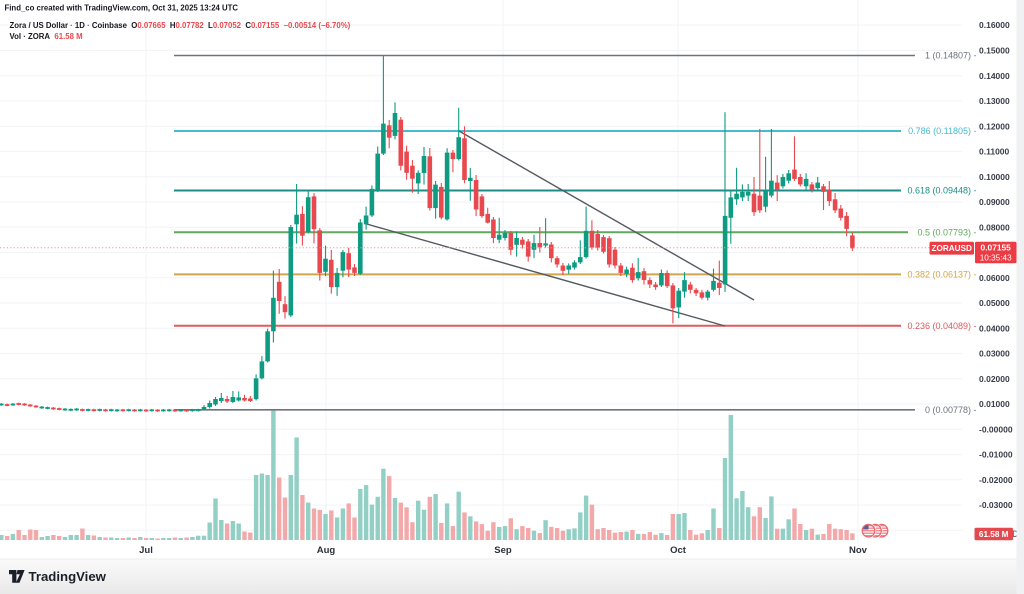 The width and height of the screenshot is (1024, 594). Describe the element at coordinates (858, 550) in the screenshot. I see `svg-text: Nov` at that location.